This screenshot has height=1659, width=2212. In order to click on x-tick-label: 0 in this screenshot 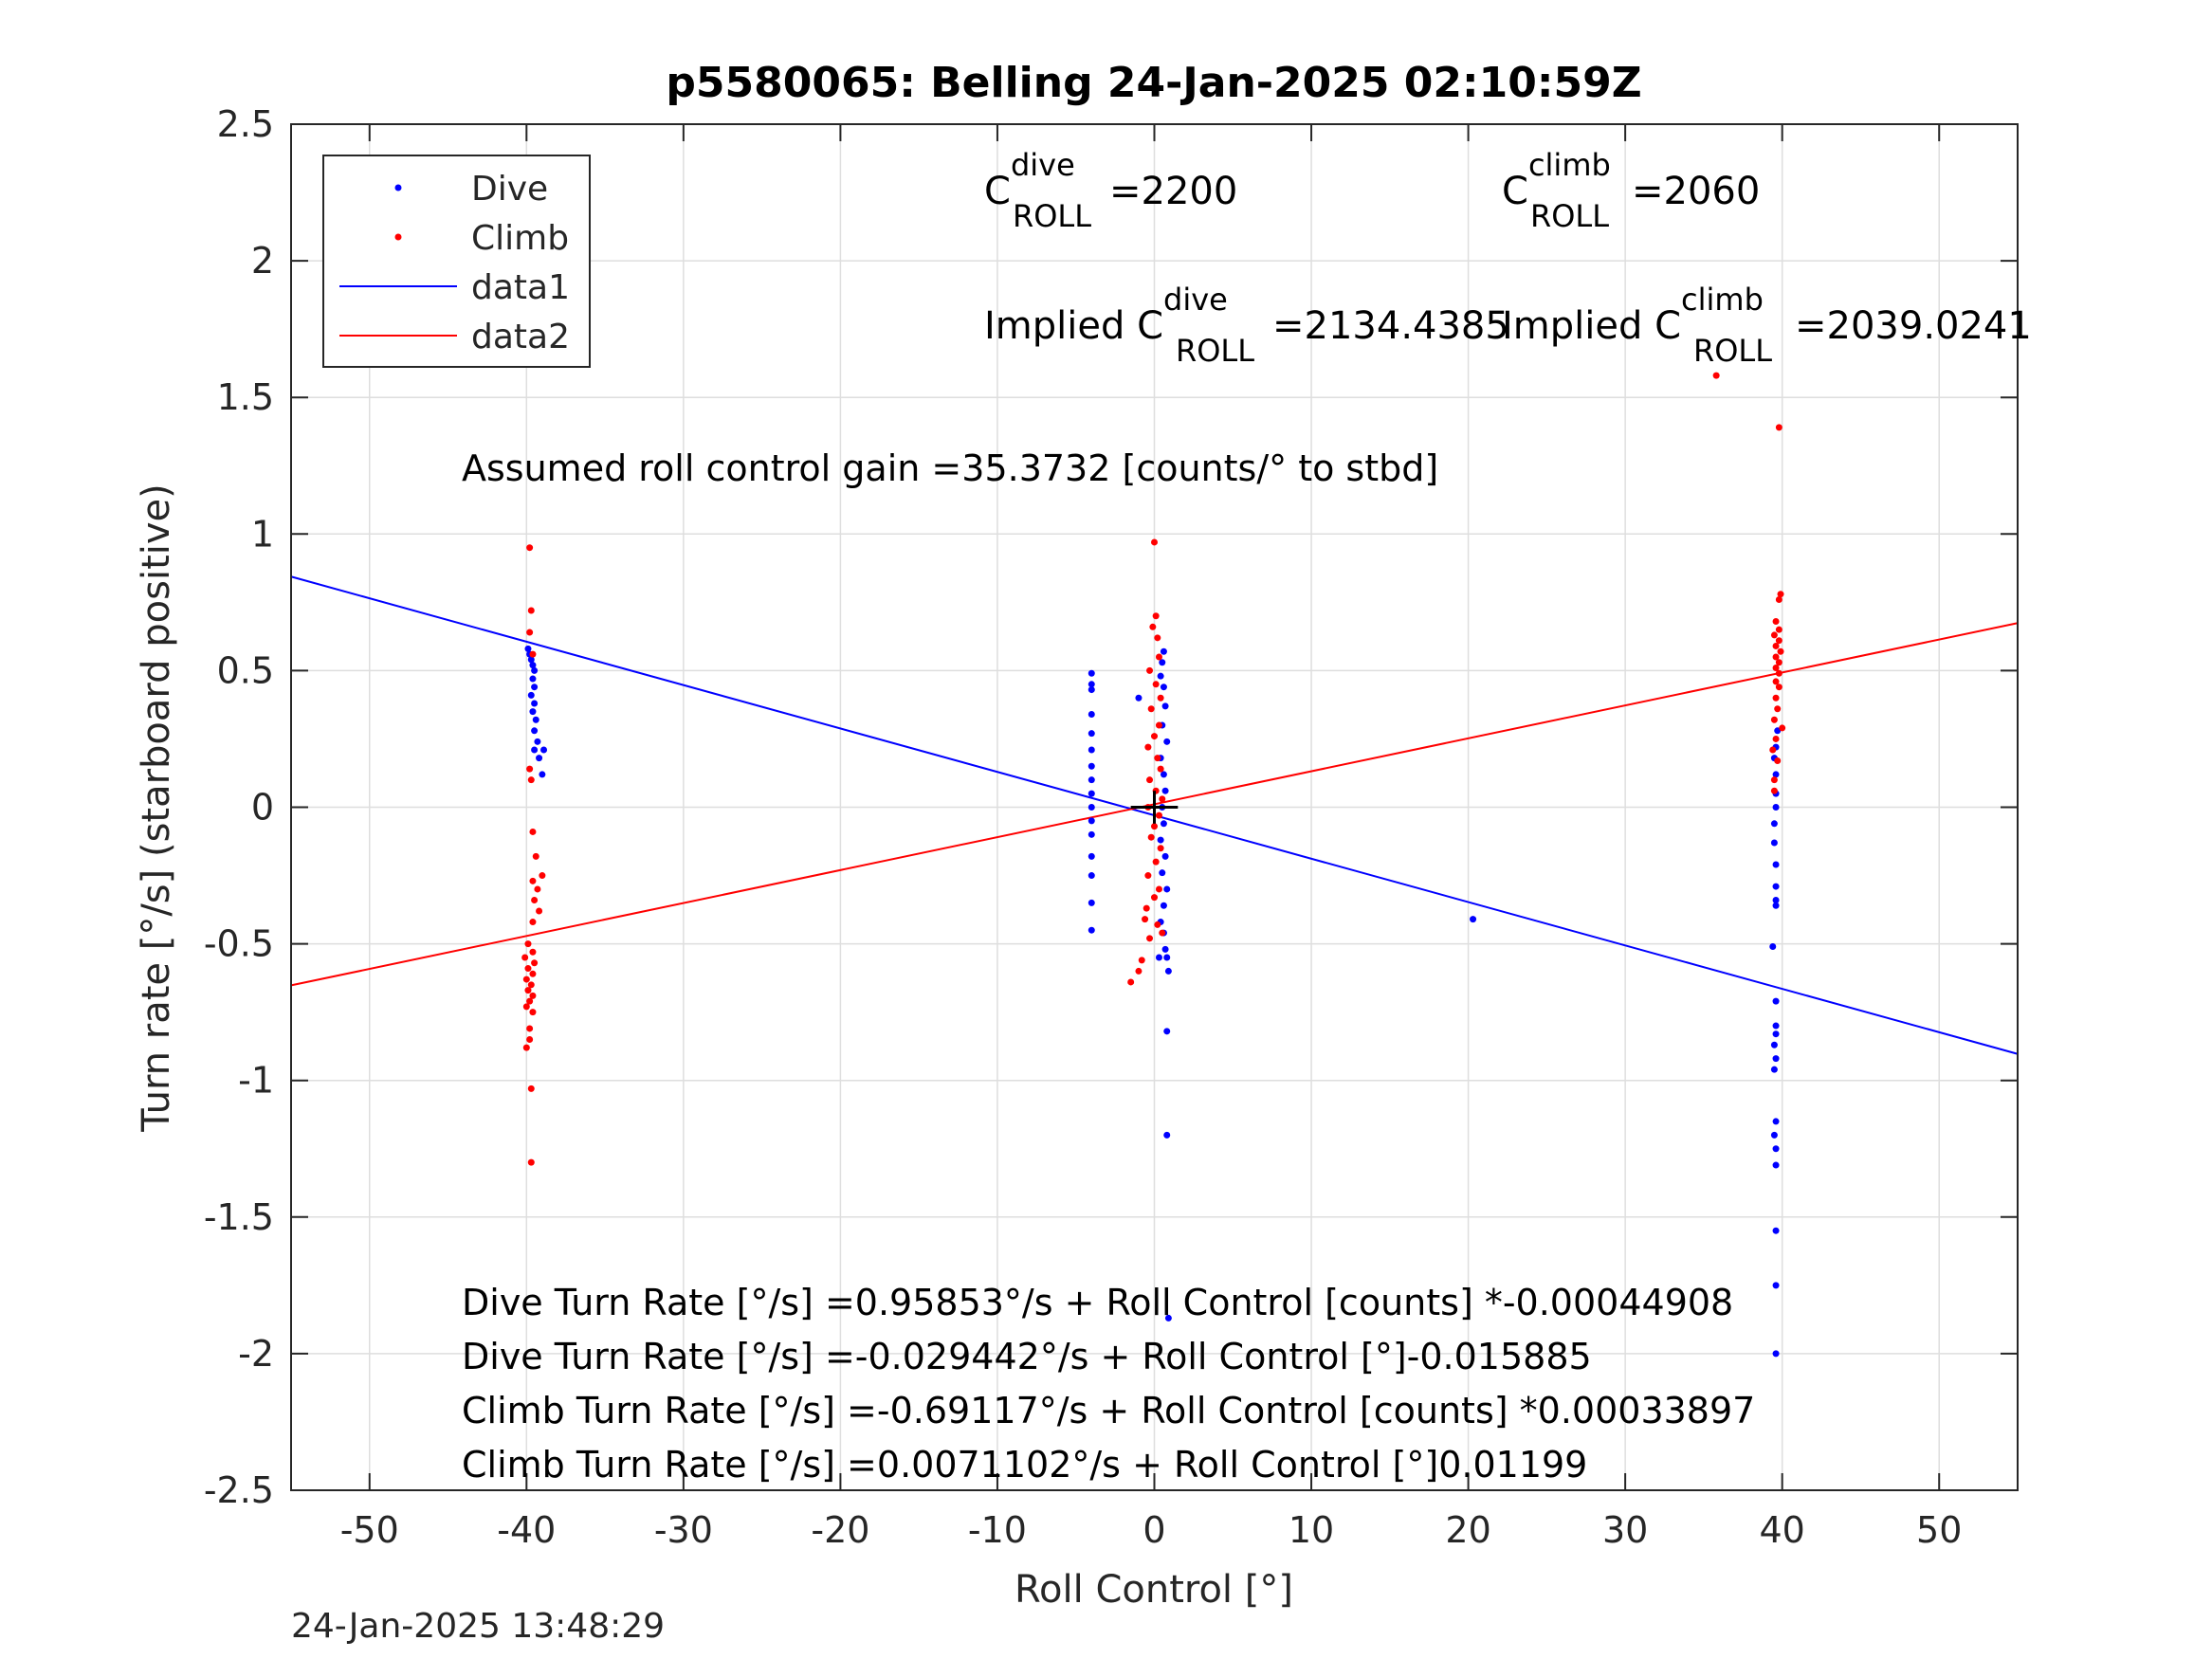, I will do `click(1154, 1530)`.